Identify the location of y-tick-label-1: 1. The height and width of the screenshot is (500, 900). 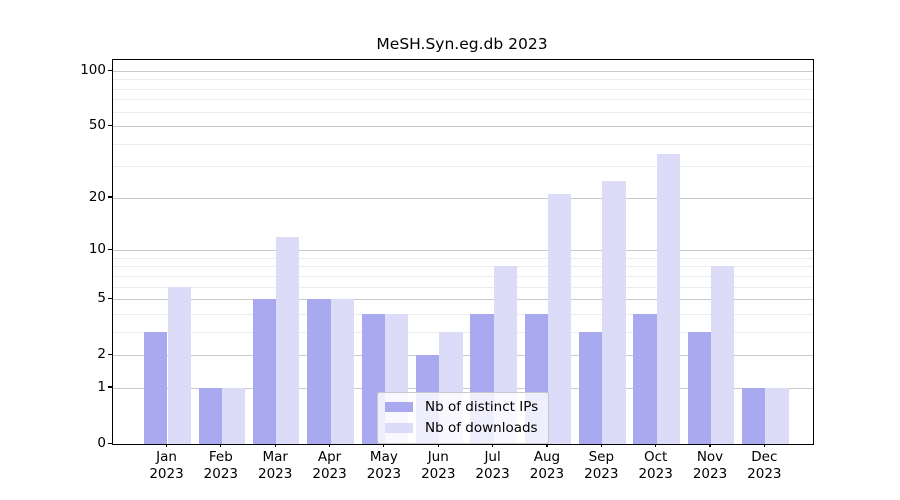
(101, 386).